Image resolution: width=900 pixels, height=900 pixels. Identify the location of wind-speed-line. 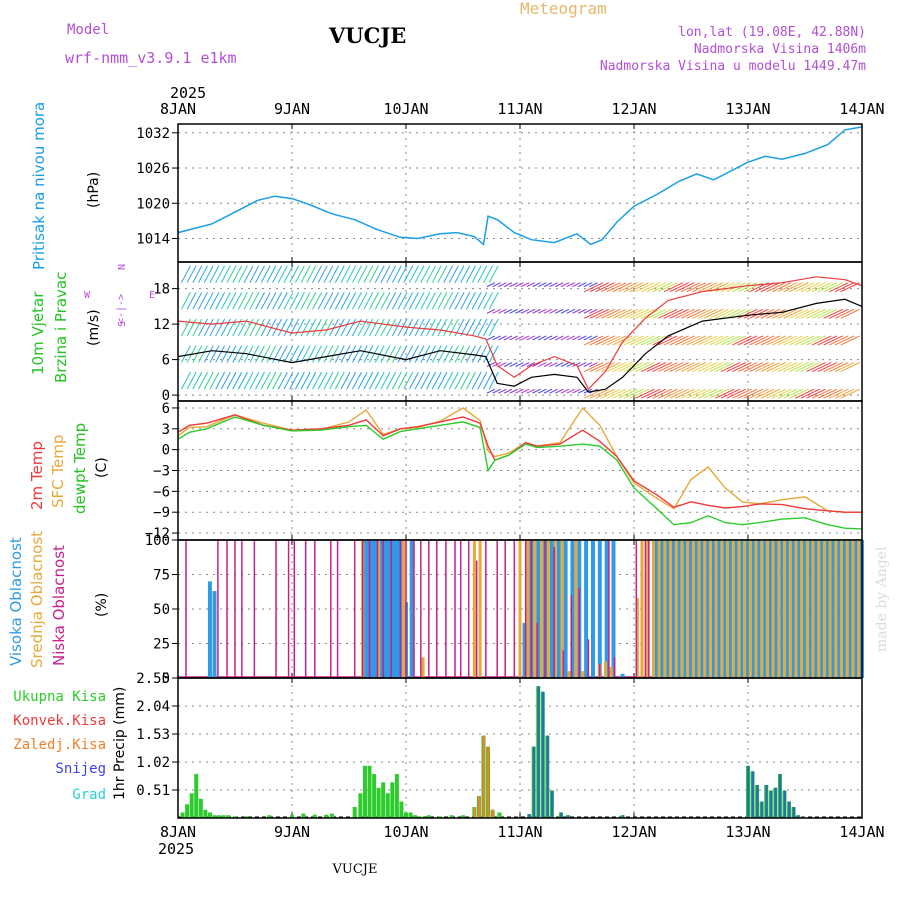
(520, 345).